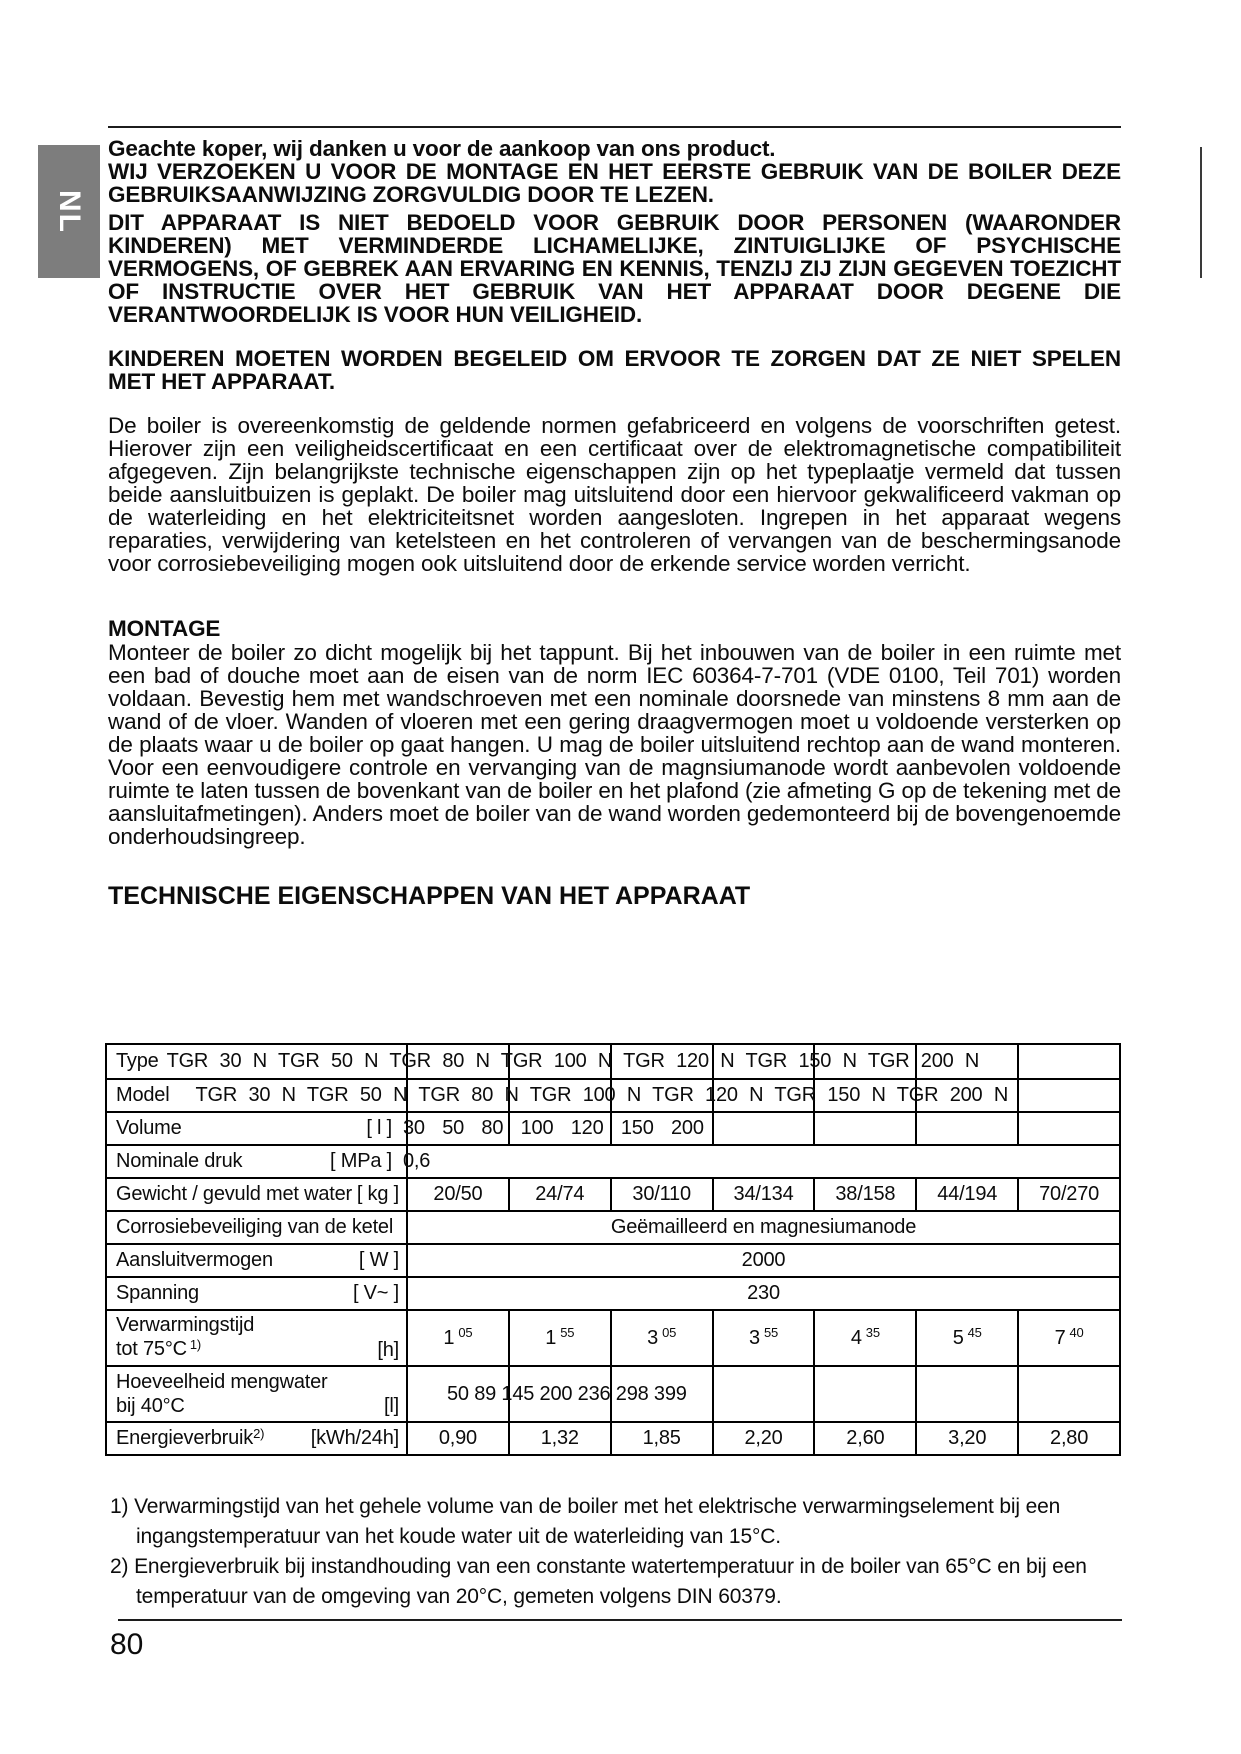  What do you see at coordinates (558, 1338) in the screenshot?
I see `heating-cell: 1 55` at bounding box center [558, 1338].